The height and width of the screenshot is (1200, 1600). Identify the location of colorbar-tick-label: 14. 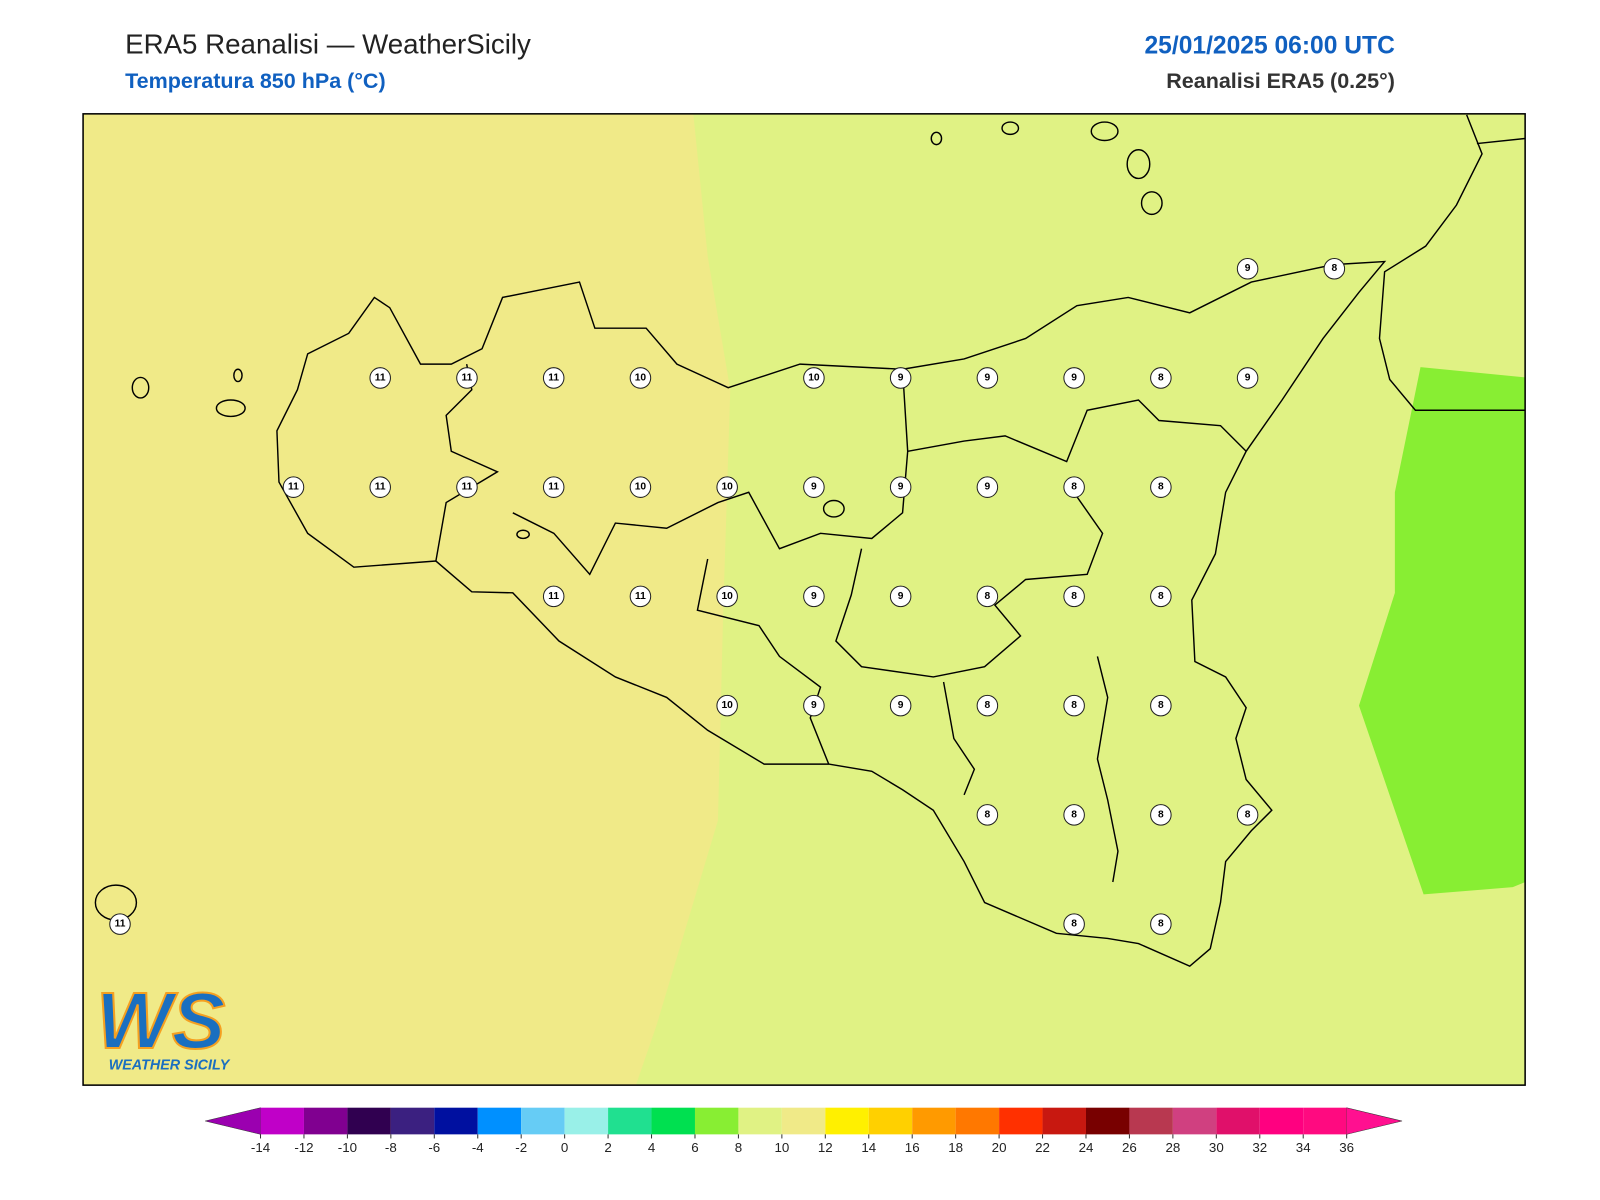
(868, 1147).